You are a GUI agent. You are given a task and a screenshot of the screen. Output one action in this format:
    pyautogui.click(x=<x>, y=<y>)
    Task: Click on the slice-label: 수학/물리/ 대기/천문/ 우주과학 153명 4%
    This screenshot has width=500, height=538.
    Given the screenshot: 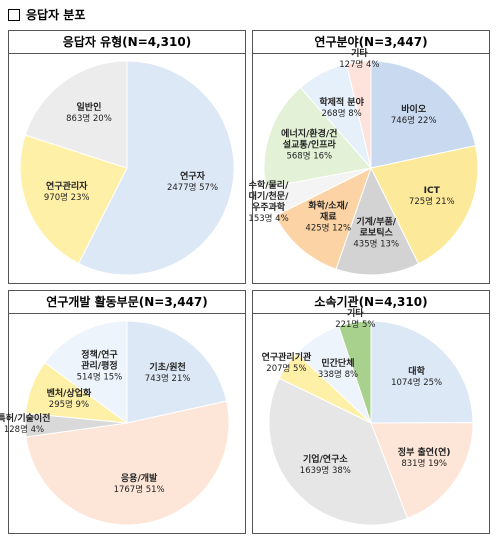 What is the action you would take?
    pyautogui.click(x=268, y=203)
    